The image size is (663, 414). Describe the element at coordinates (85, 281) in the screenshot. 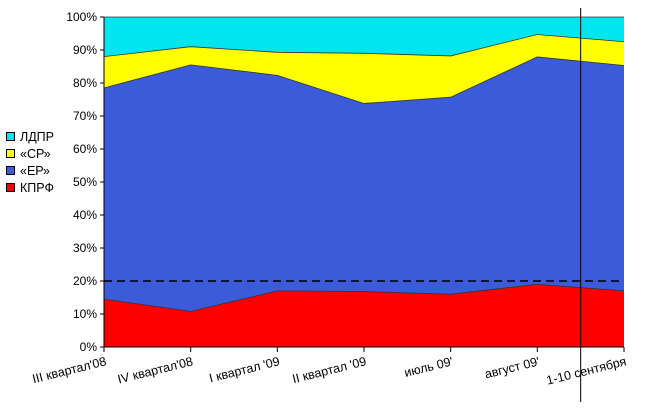

I see `y-tick-label: 20%` at that location.